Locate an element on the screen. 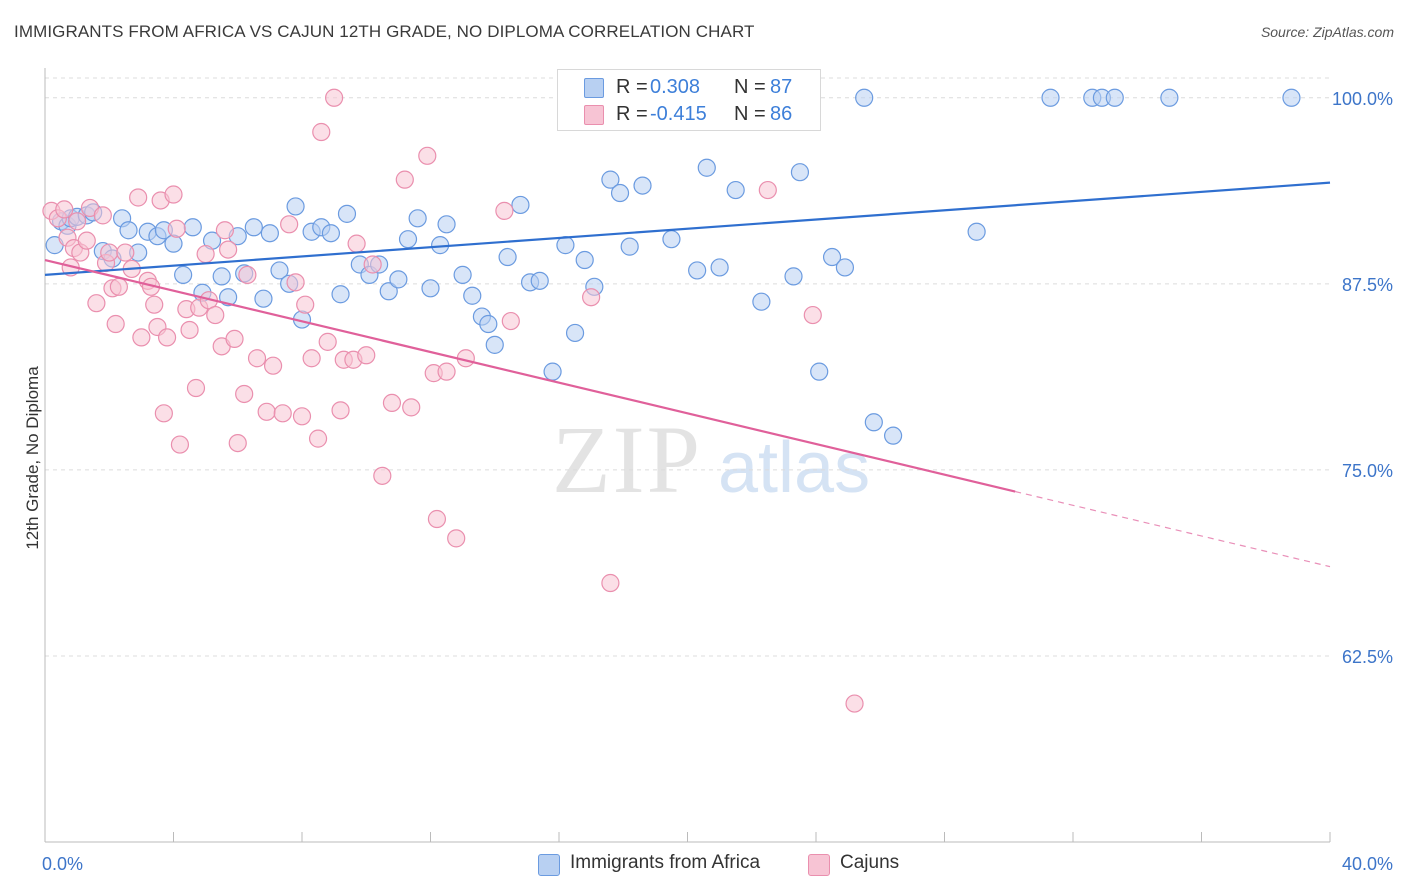 This screenshot has width=1406, height=892. y-axis-title: 12th Grade, No Diploma is located at coordinates (32, 458).